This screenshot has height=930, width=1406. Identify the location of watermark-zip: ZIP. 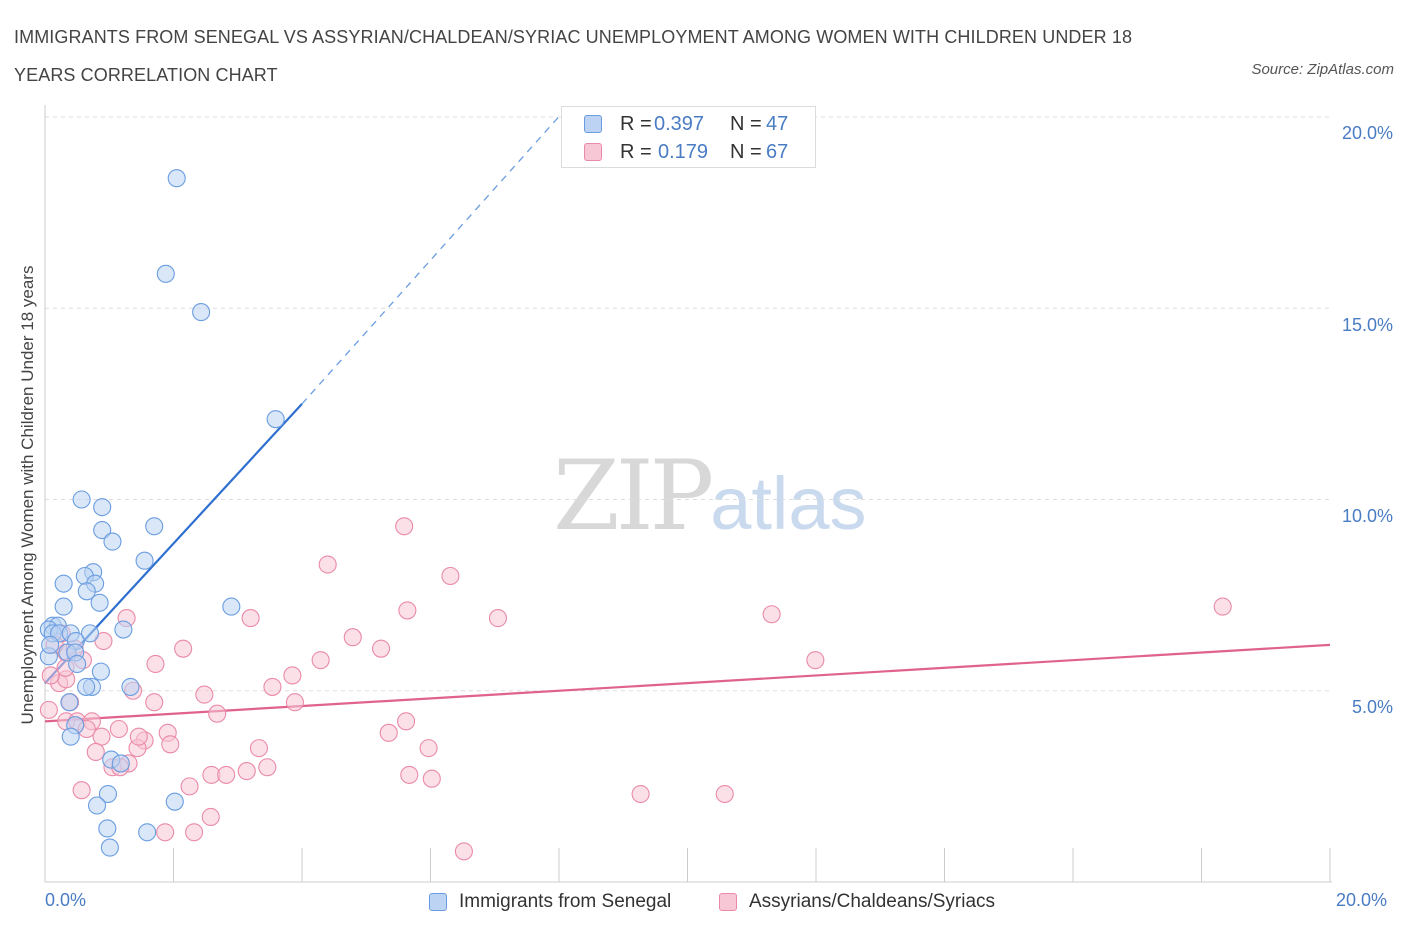
(633, 496).